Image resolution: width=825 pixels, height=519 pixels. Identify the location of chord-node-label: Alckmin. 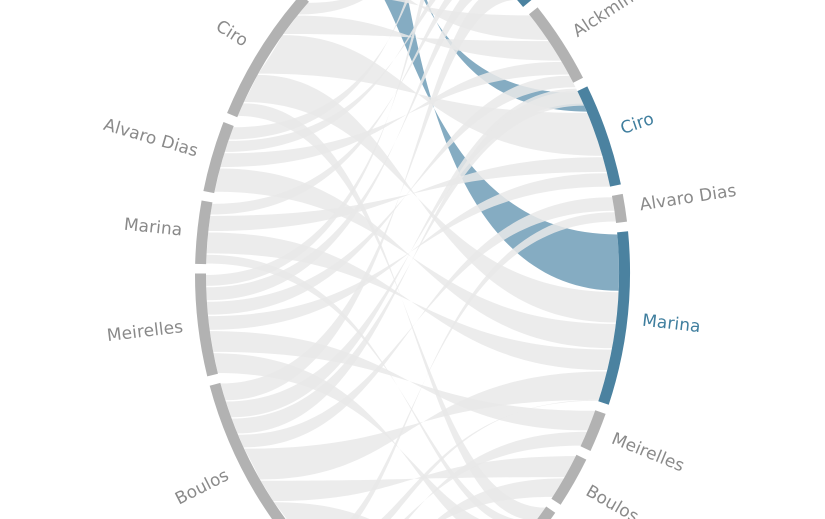
(603, 21).